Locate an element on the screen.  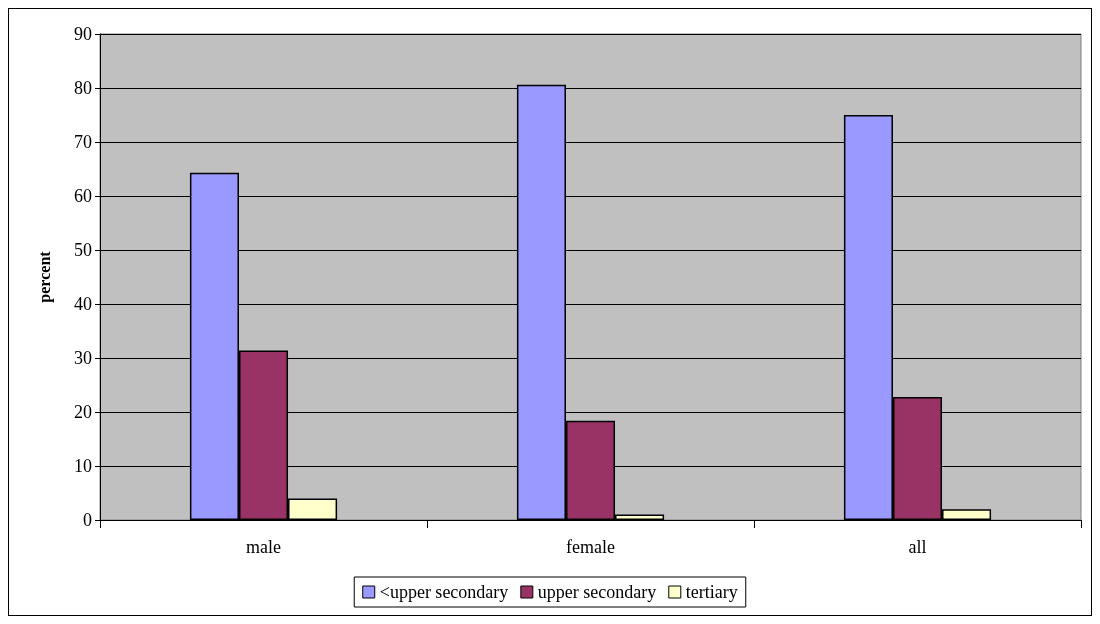
y-tick-label: 40 is located at coordinates (83, 304).